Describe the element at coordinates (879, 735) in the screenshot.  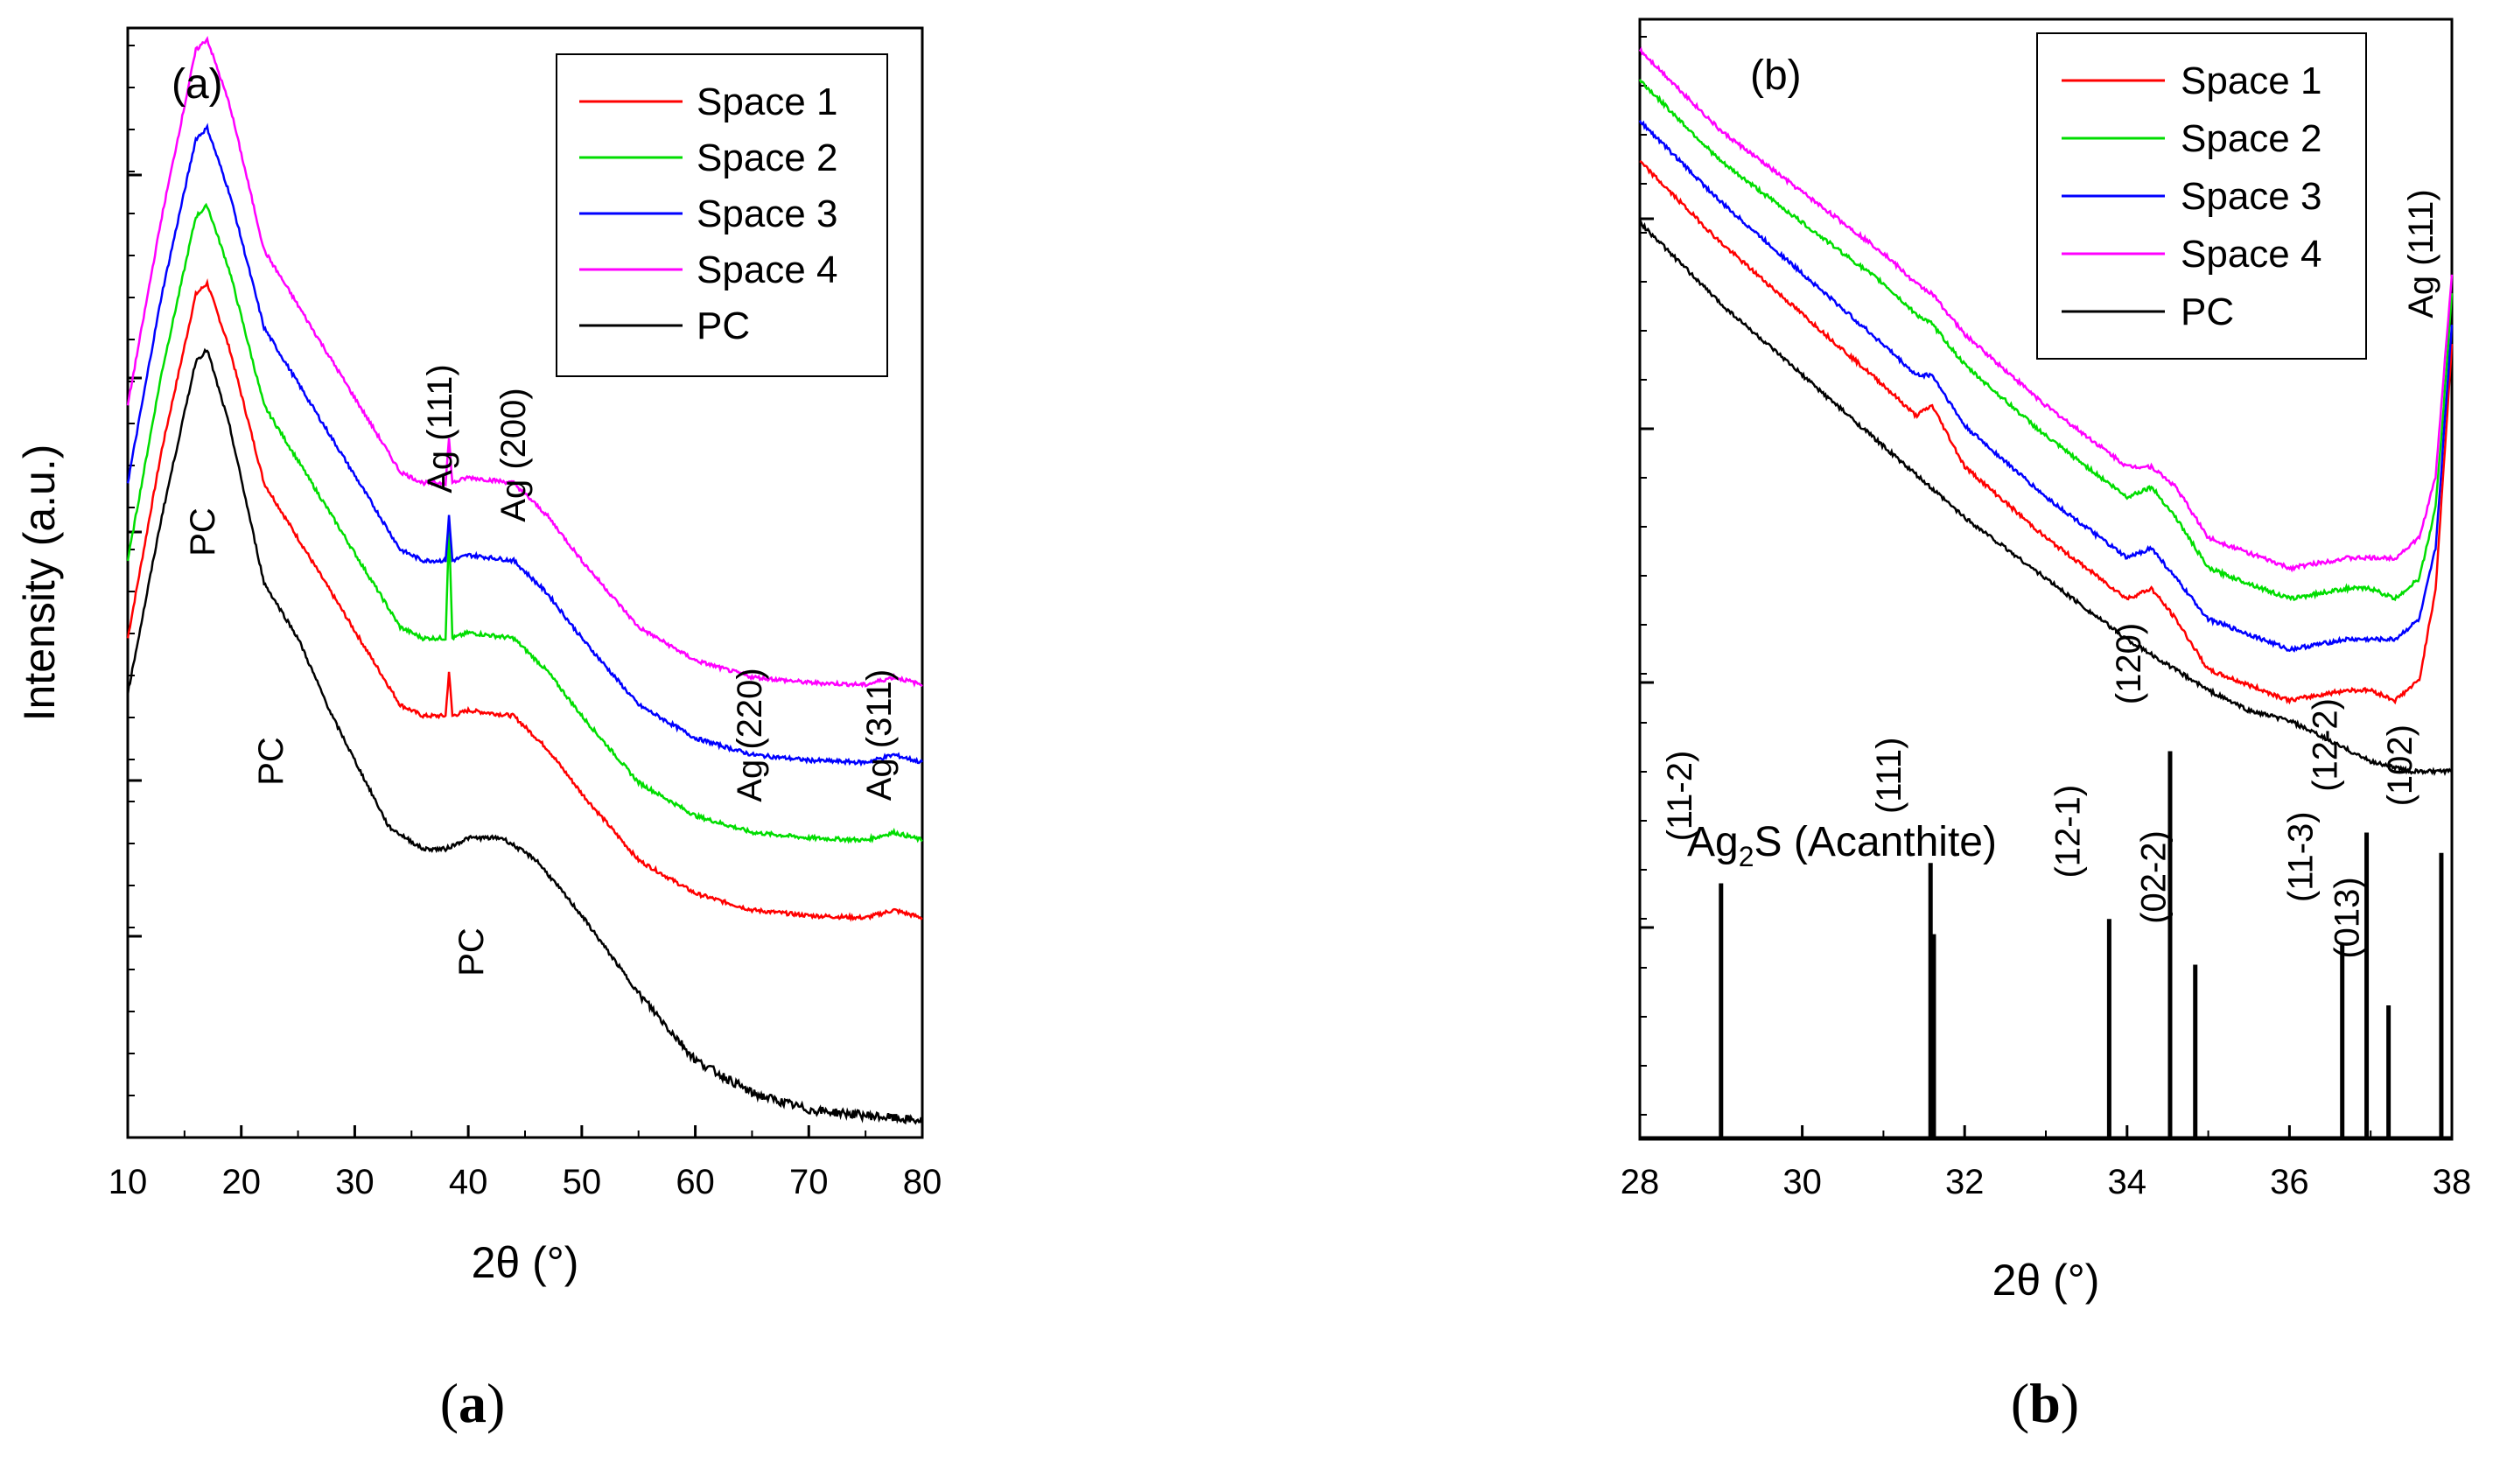
I see `annotation-ag-311: Ag (311)` at that location.